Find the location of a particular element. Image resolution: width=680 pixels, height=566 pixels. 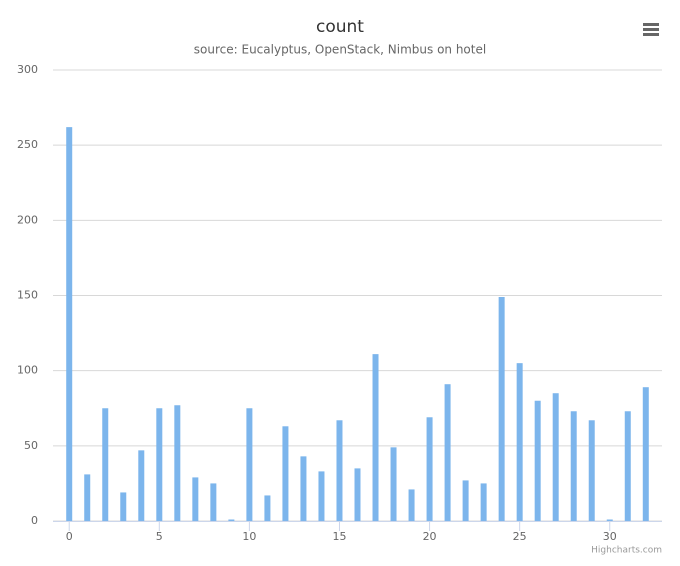

x-tick-label: 15 is located at coordinates (339, 536).